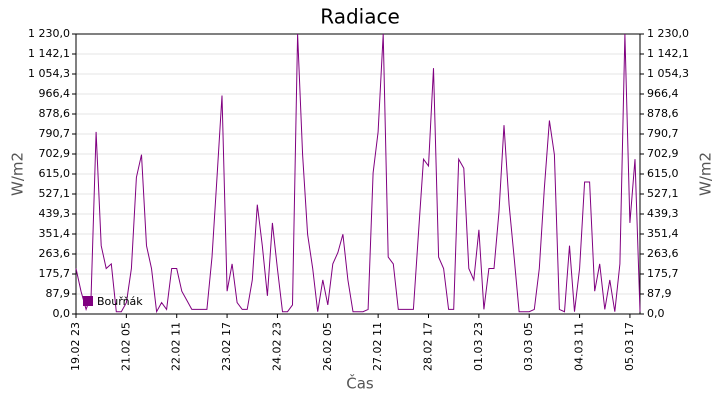 The height and width of the screenshot is (400, 720). Describe the element at coordinates (58, 293) in the screenshot. I see `y-tick-label: 87,9` at that location.